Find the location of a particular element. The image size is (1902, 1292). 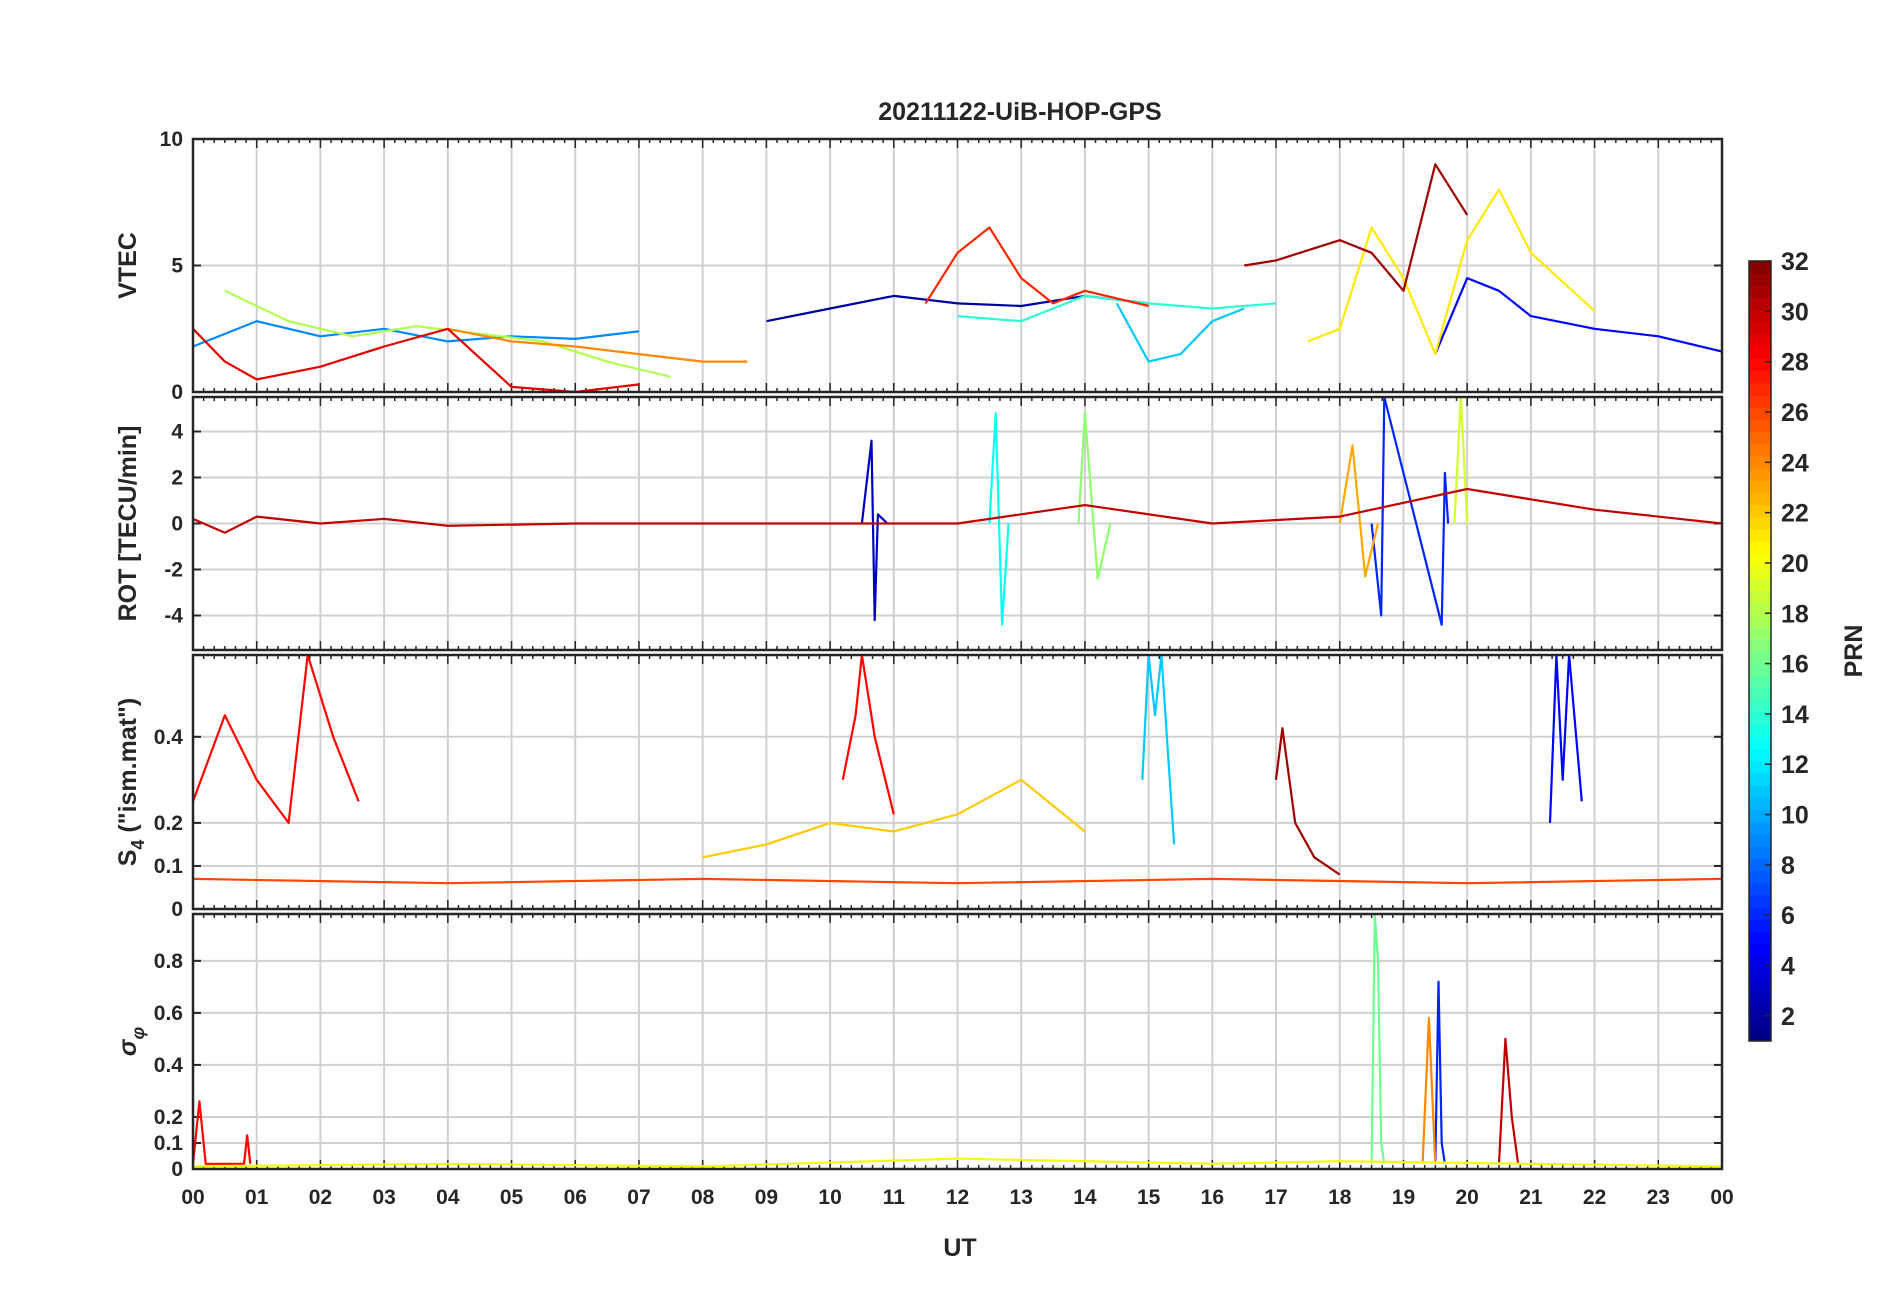

x-tick-label: 15 is located at coordinates (1149, 1197).